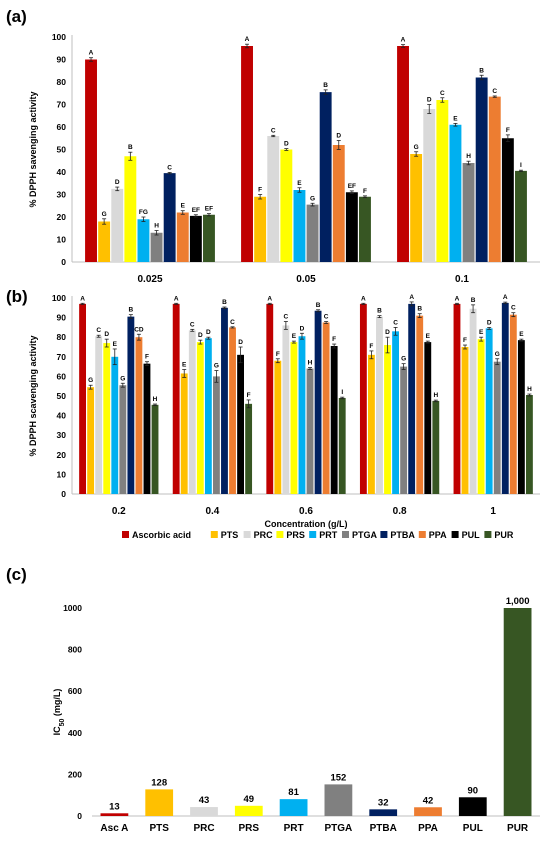 The width and height of the screenshot is (550, 841). What do you see at coordinates (62, 455) in the screenshot?
I see `y-tick-label: 20` at bounding box center [62, 455].